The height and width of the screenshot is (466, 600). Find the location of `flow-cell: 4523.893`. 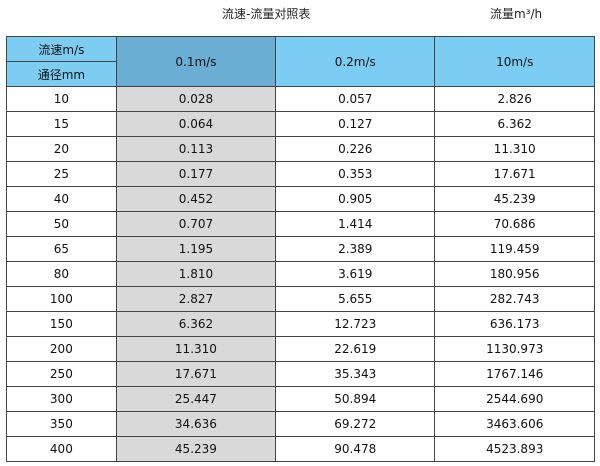

flow-cell: 4523.893 is located at coordinates (514, 449).